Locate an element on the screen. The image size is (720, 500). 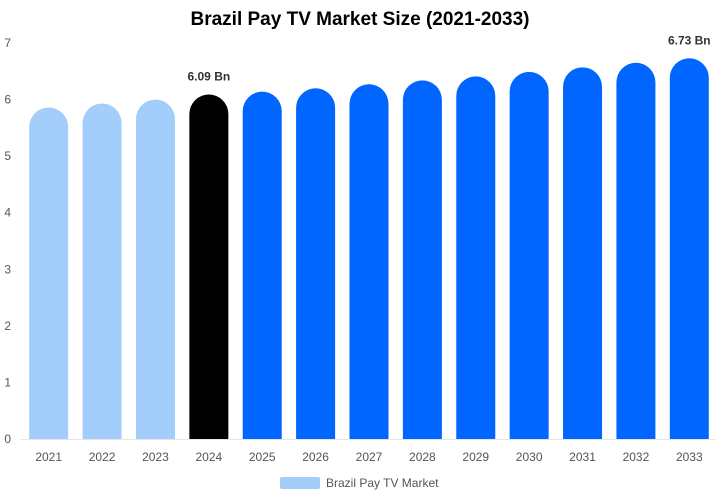
x-tick-label: 2024 is located at coordinates (208, 457).